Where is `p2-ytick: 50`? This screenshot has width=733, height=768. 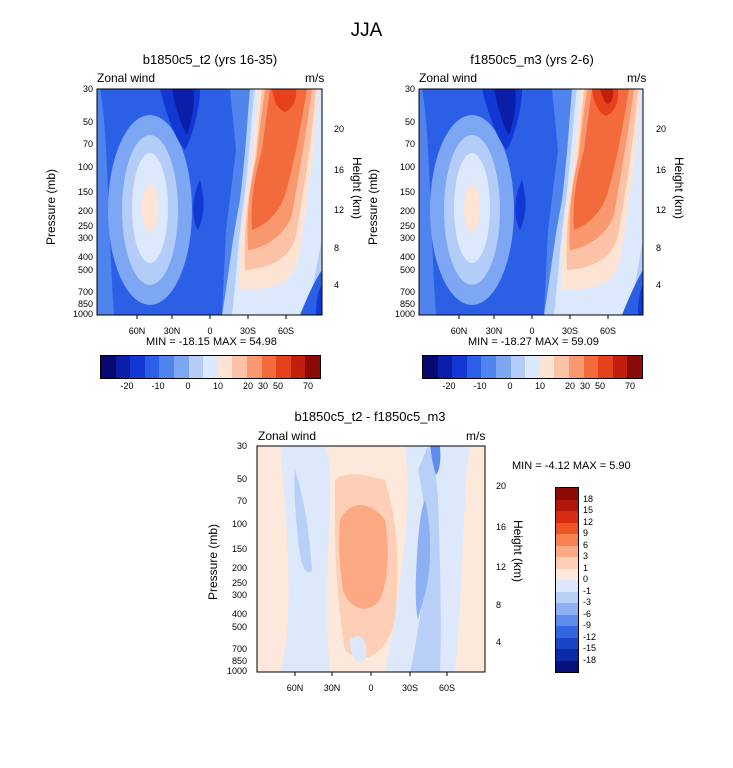
p2-ytick: 50 is located at coordinates (409, 122).